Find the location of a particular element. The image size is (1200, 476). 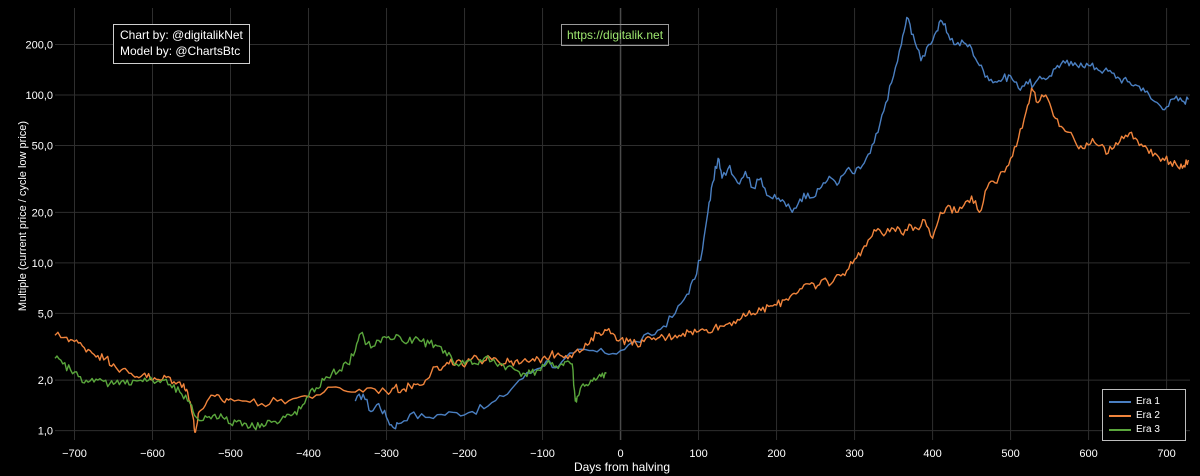

y-tick-label: 20,0 is located at coordinates (42, 213).